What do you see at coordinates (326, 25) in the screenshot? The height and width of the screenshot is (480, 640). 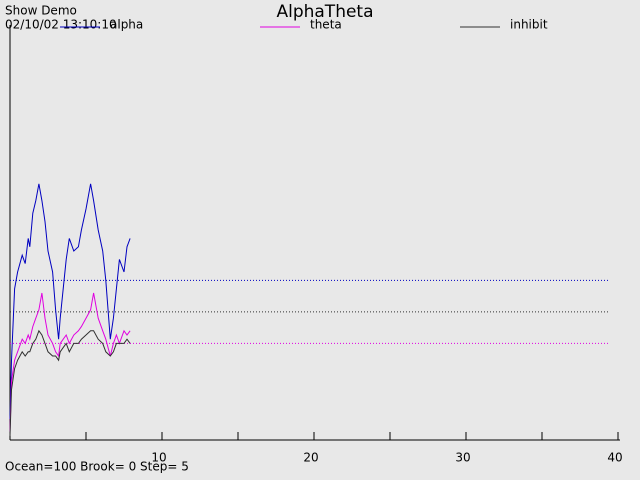 I see `legend-label: theta` at bounding box center [326, 25].